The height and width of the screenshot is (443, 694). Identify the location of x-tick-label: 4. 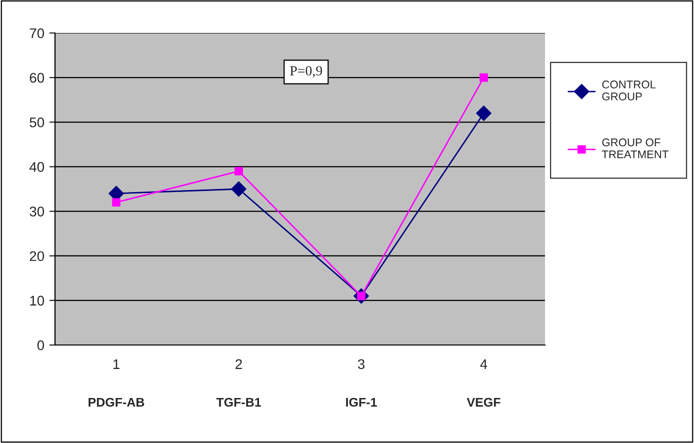
(484, 364).